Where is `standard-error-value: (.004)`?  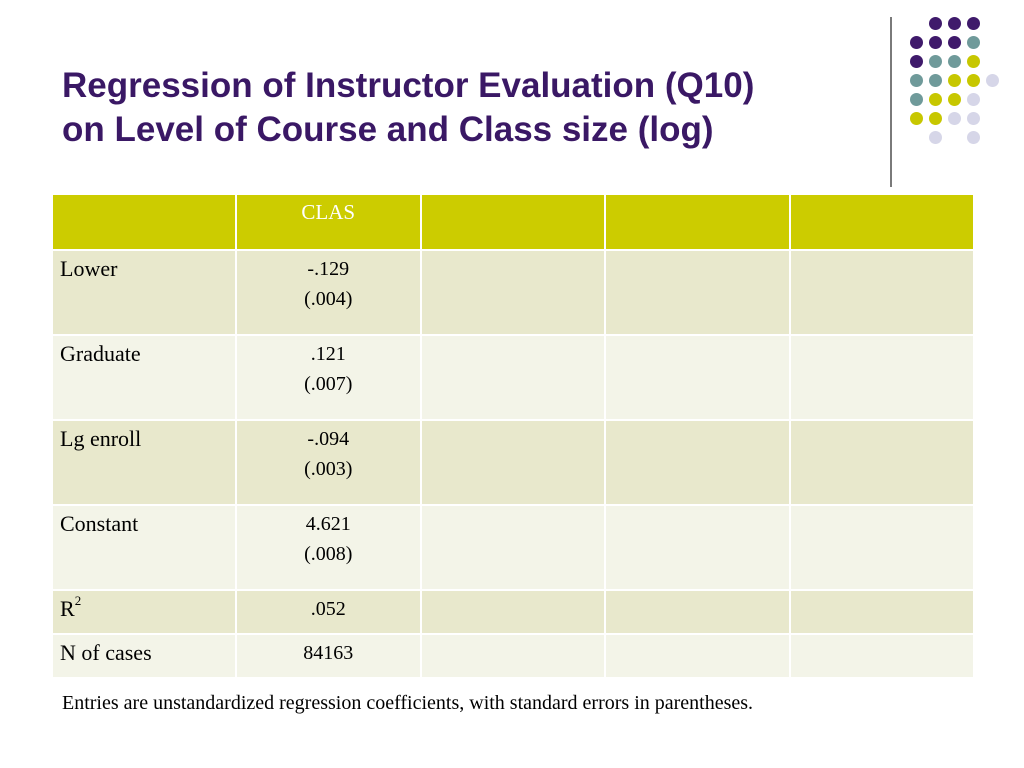 standard-error-value: (.004) is located at coordinates (328, 299).